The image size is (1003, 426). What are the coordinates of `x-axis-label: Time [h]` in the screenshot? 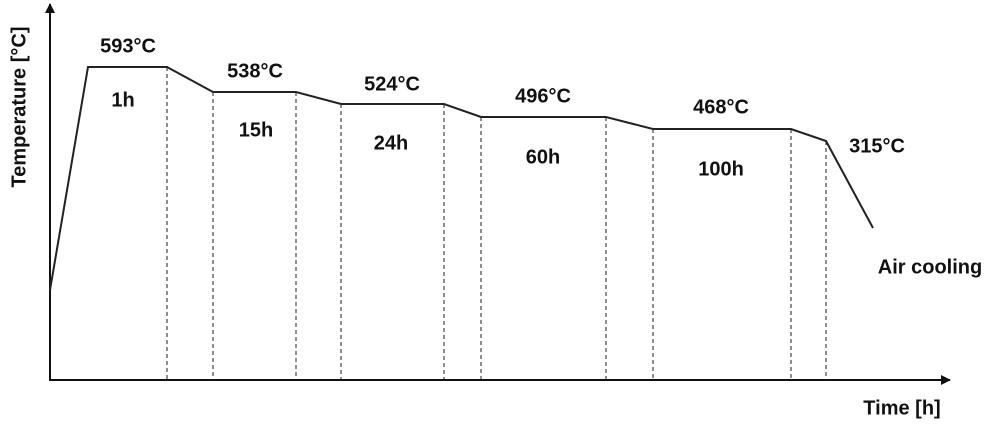 It's located at (901, 408).